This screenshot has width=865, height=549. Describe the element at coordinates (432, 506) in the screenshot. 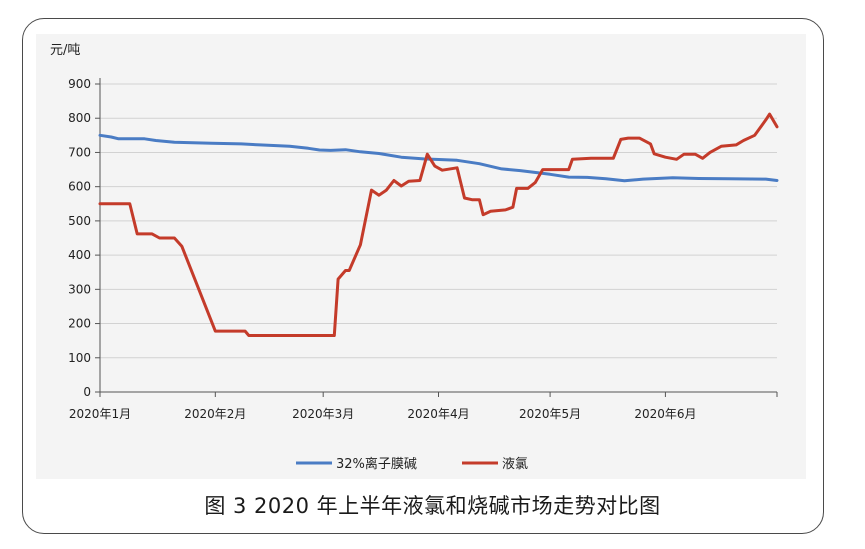

I see `figure-caption: 图 3 2020 年上半年液氯和烧碱市场走势对比图` at that location.